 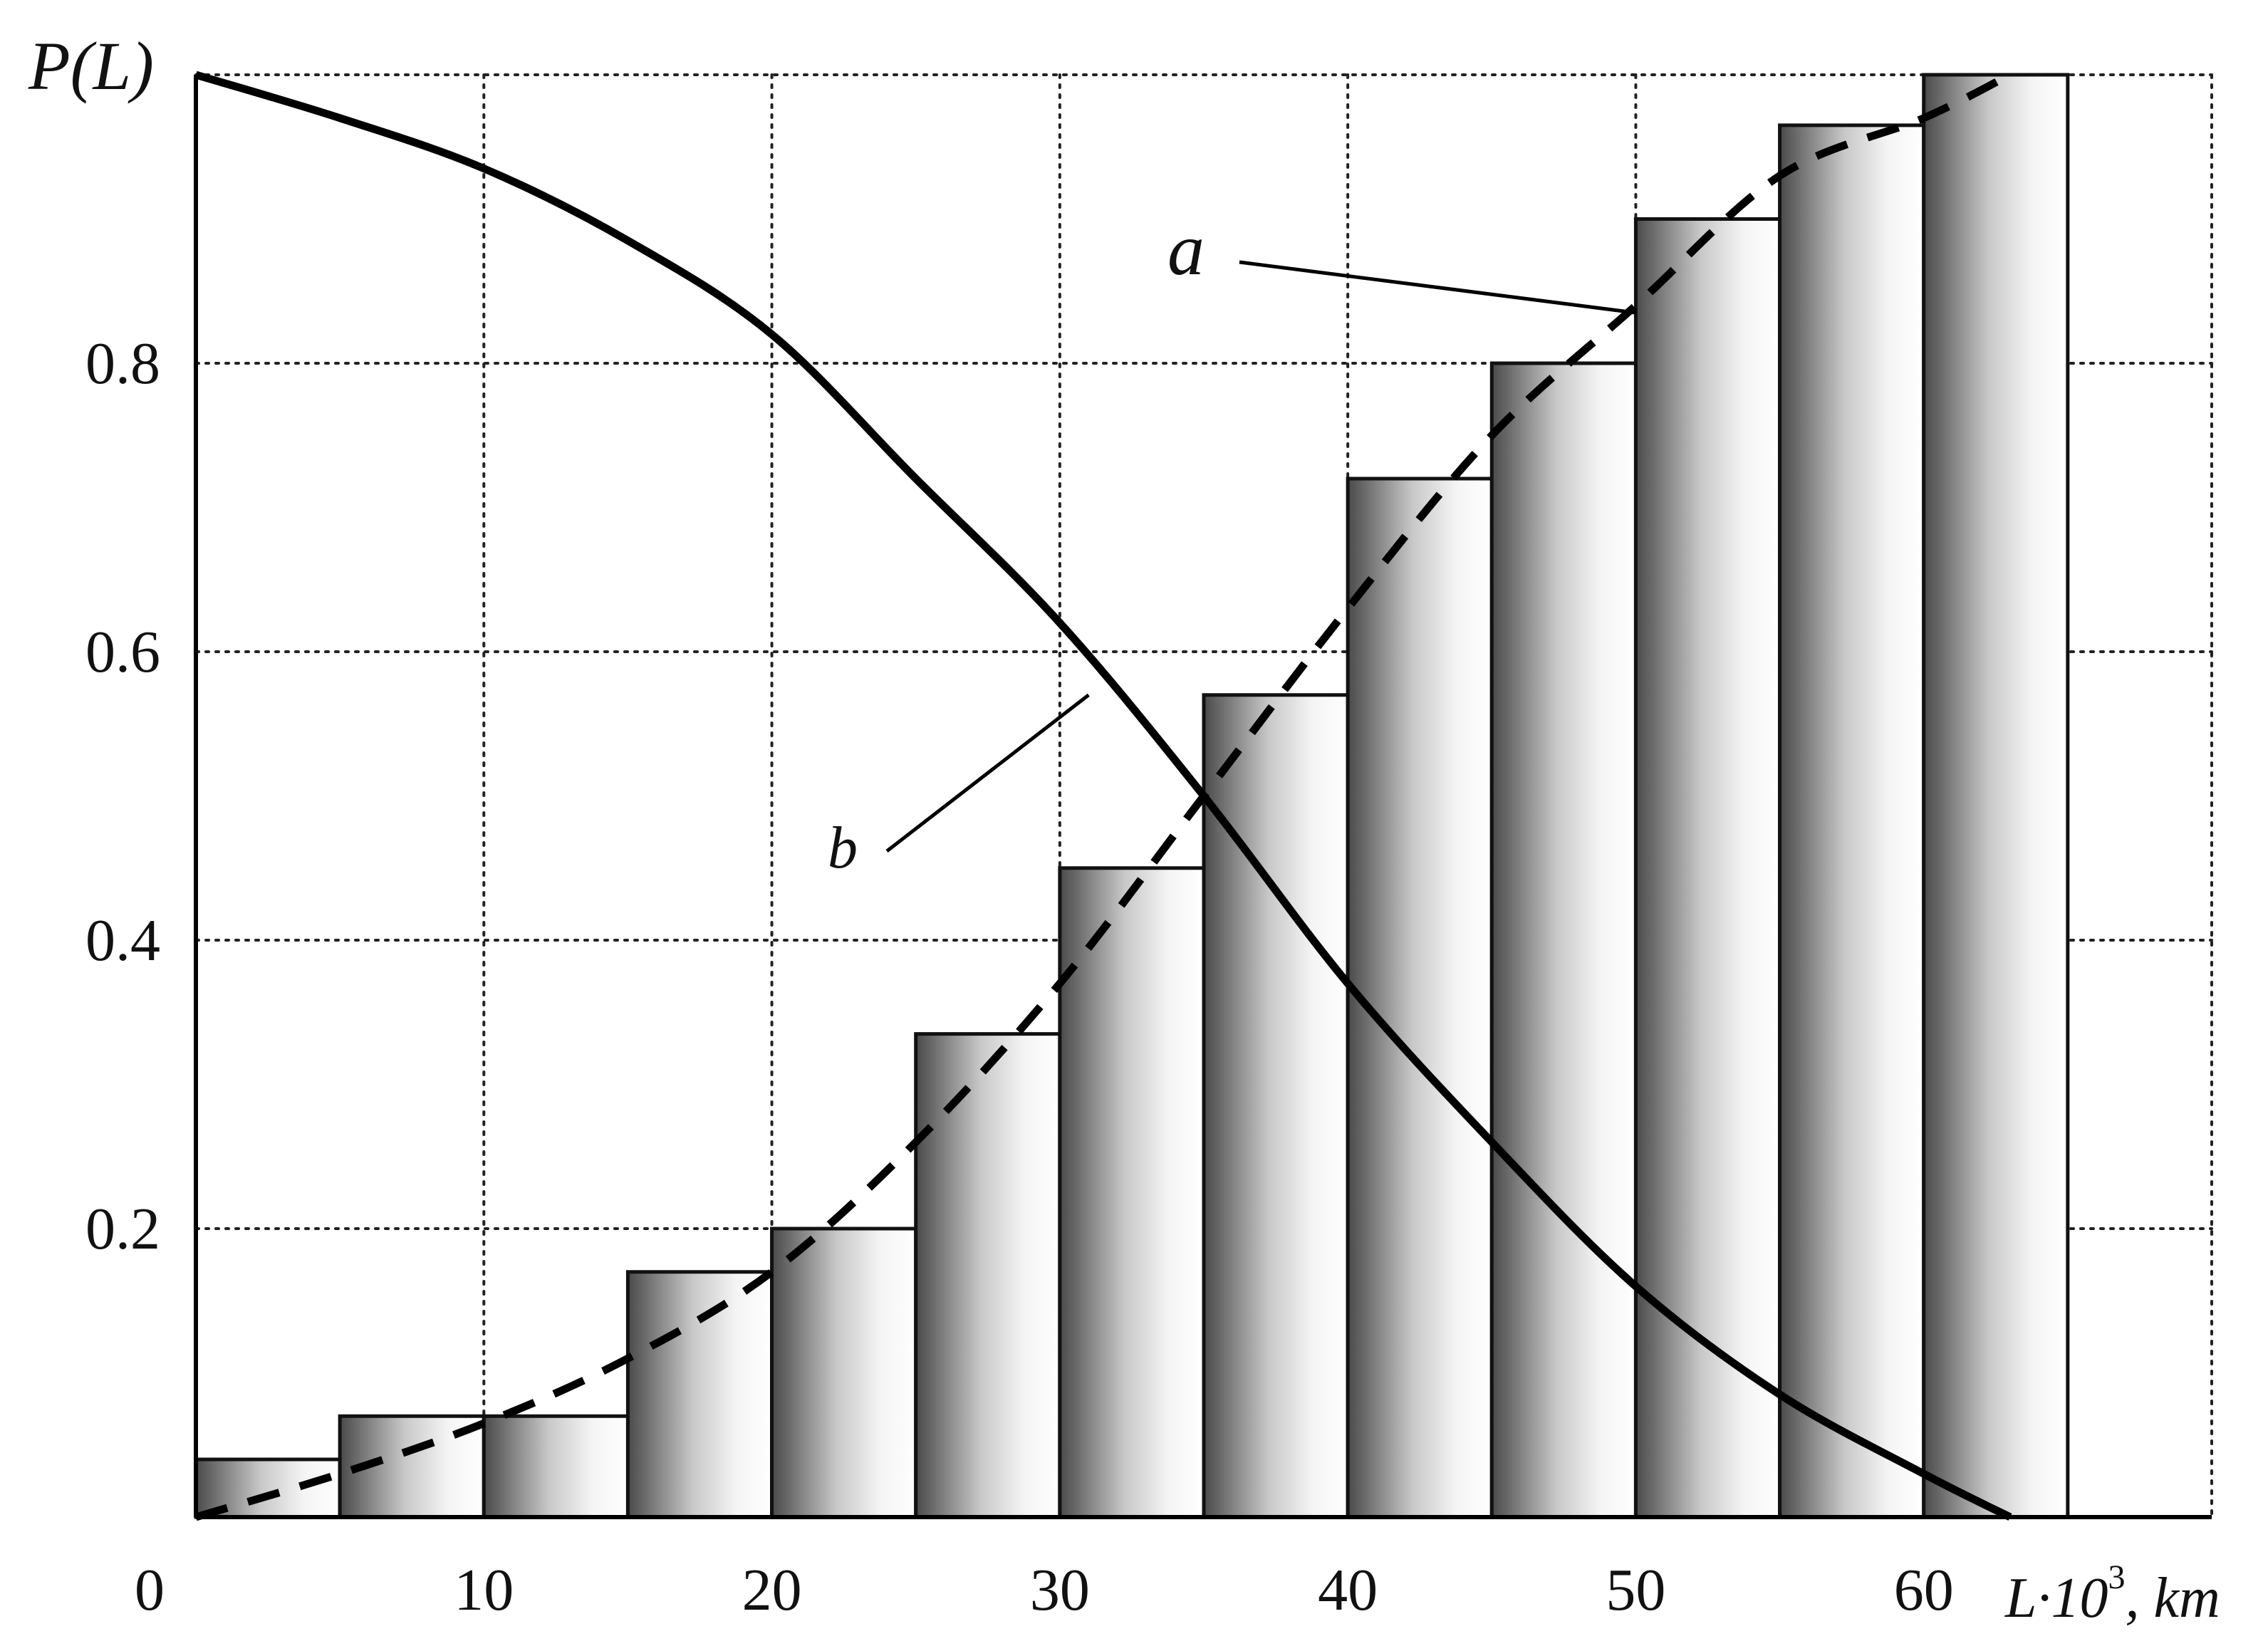 I want to click on x-tick-label: 20, so click(x=772, y=1590).